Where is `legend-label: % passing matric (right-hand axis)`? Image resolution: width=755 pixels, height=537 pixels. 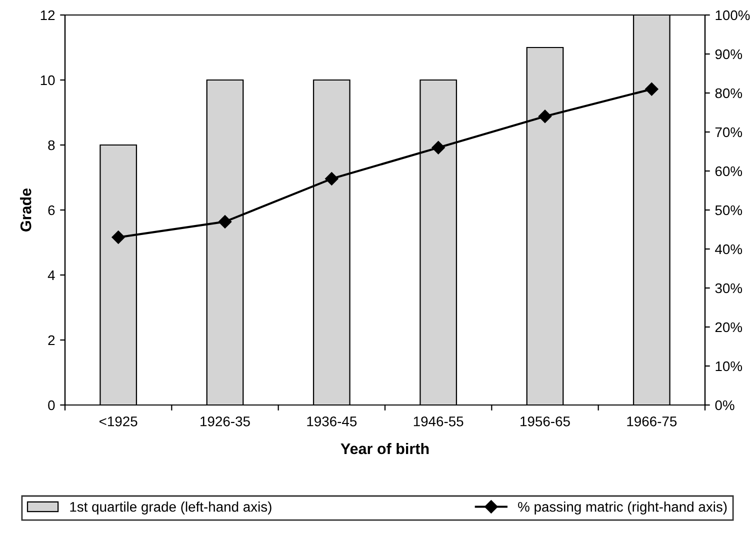 legend-label: % passing matric (right-hand axis) is located at coordinates (622, 508).